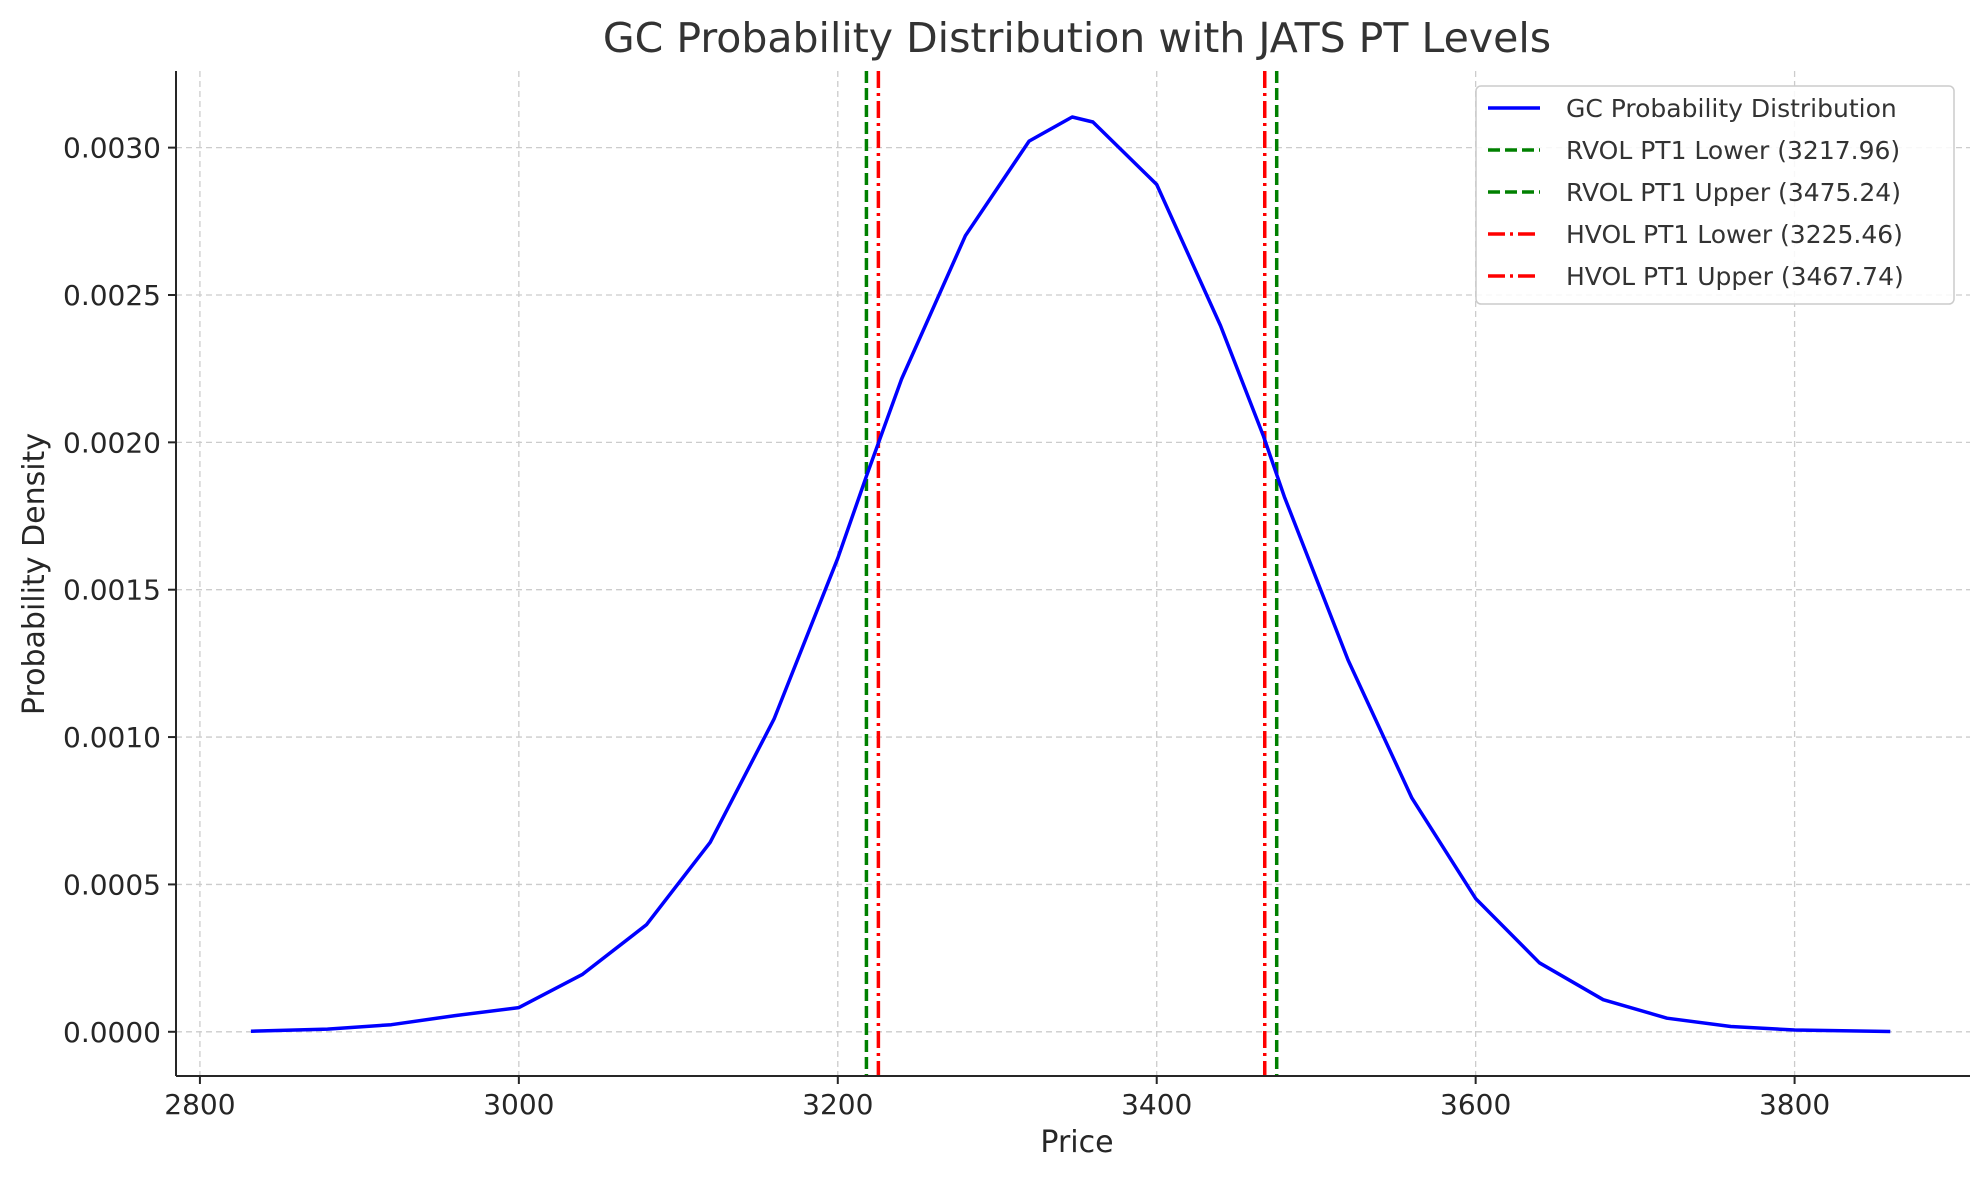 Image resolution: width=1980 pixels, height=1180 pixels. What do you see at coordinates (112, 1032) in the screenshot?
I see `y-tick-label: 0.0000` at bounding box center [112, 1032].